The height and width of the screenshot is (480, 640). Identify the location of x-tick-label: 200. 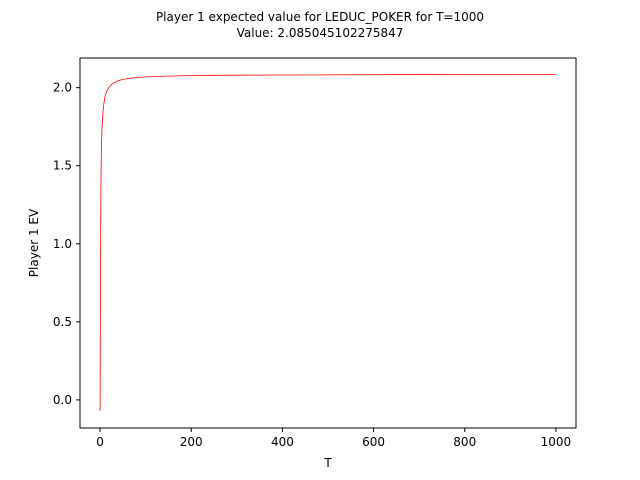
(191, 442).